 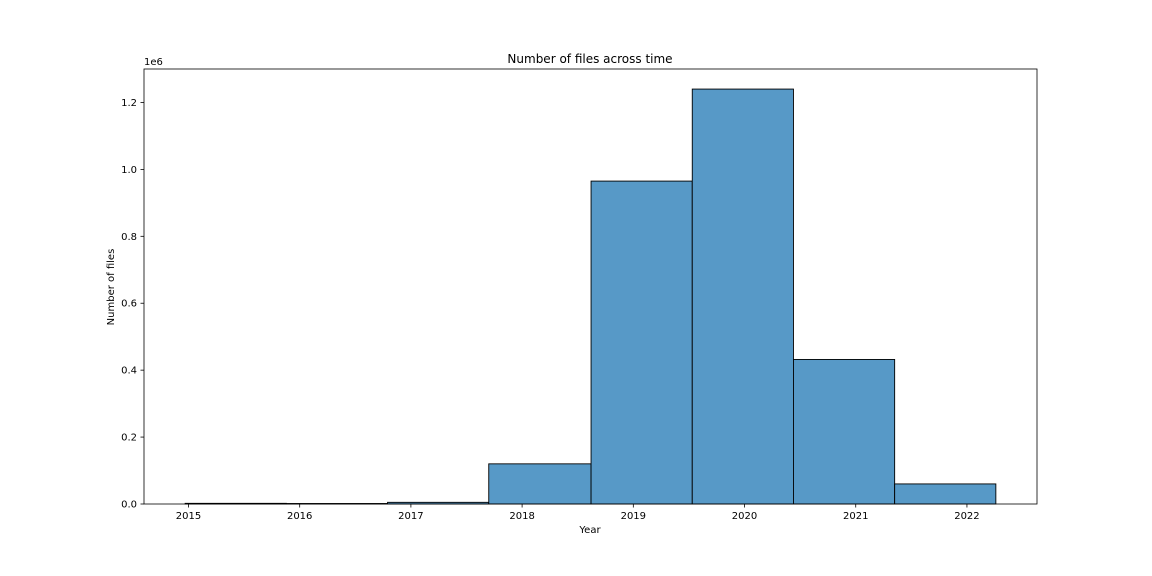 What do you see at coordinates (589, 530) in the screenshot?
I see `x-axis-label: Year` at bounding box center [589, 530].